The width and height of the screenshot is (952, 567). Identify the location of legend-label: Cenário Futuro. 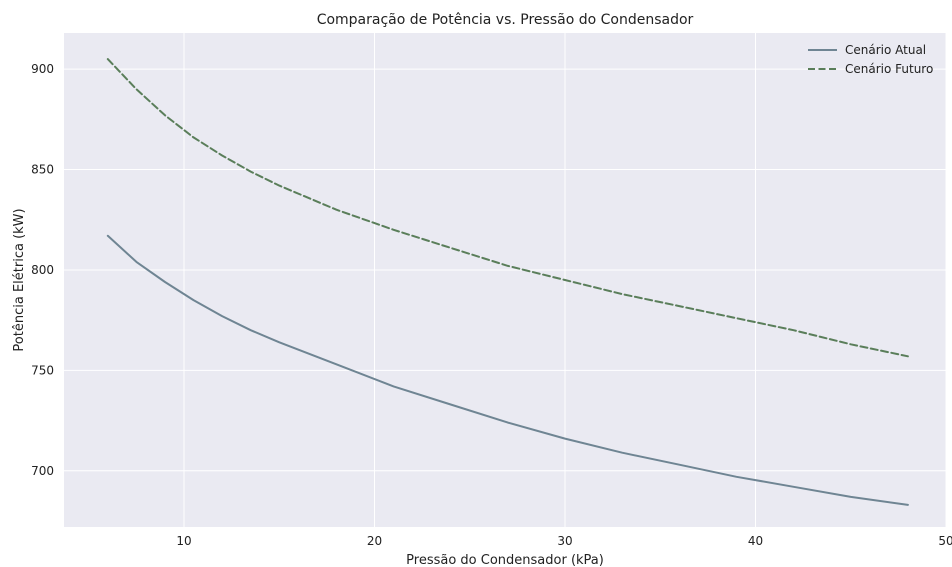
(889, 69).